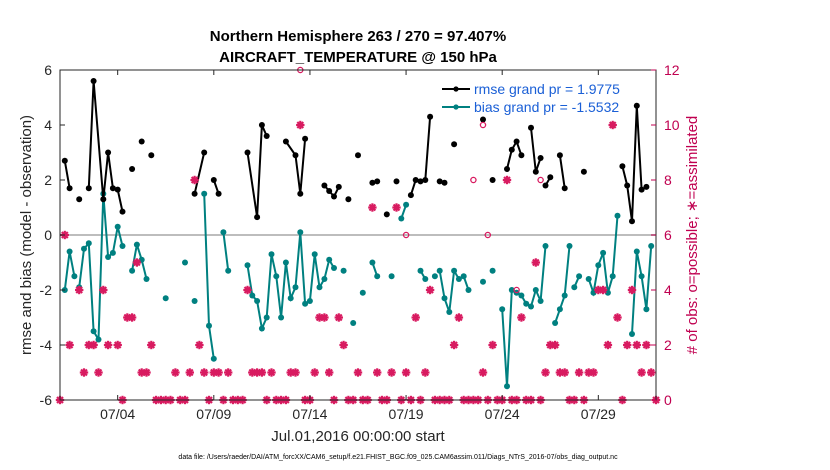 The image size is (830, 470). I want to click on rmse-line, so click(514, 154).